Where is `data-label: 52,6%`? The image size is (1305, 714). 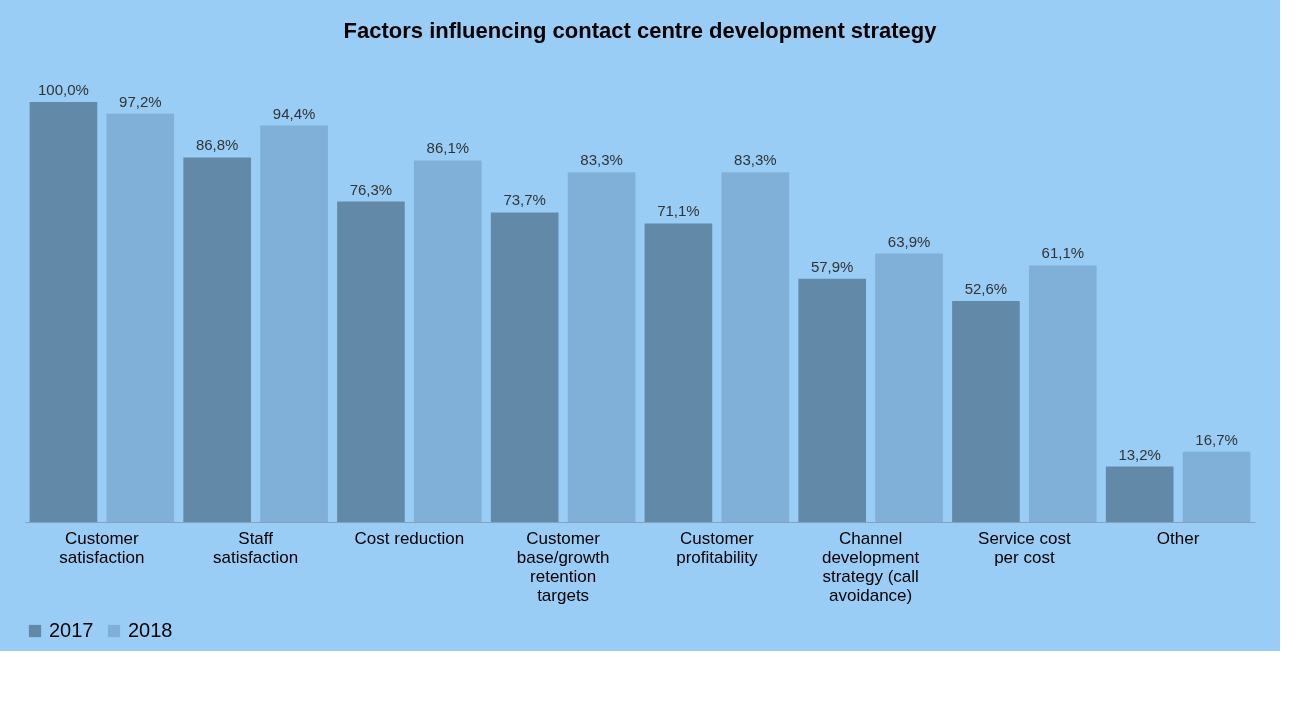
data-label: 52,6% is located at coordinates (986, 289).